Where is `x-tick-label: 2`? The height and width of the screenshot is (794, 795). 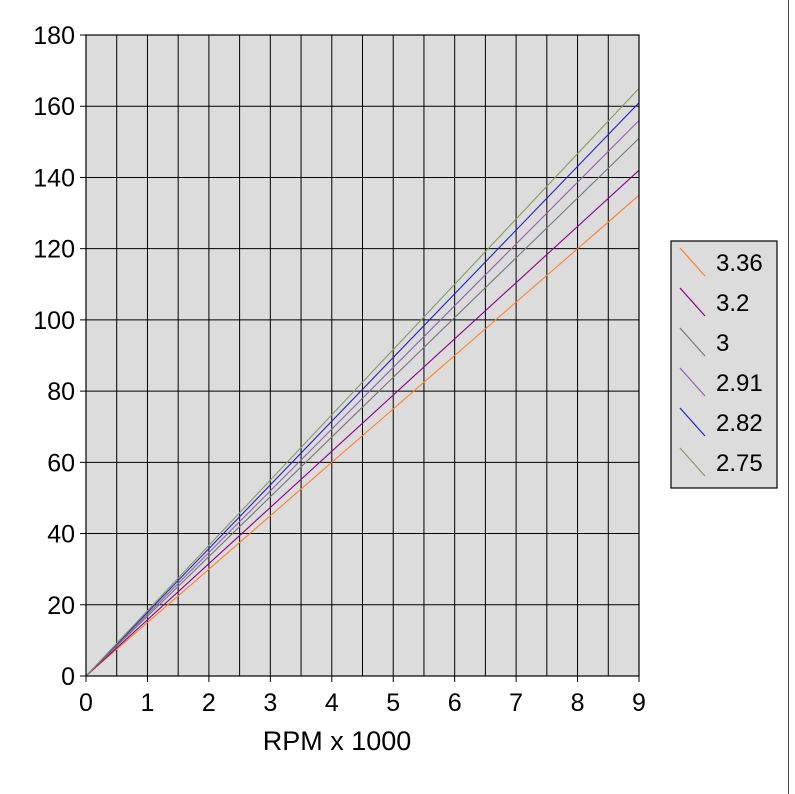 x-tick-label: 2 is located at coordinates (209, 703).